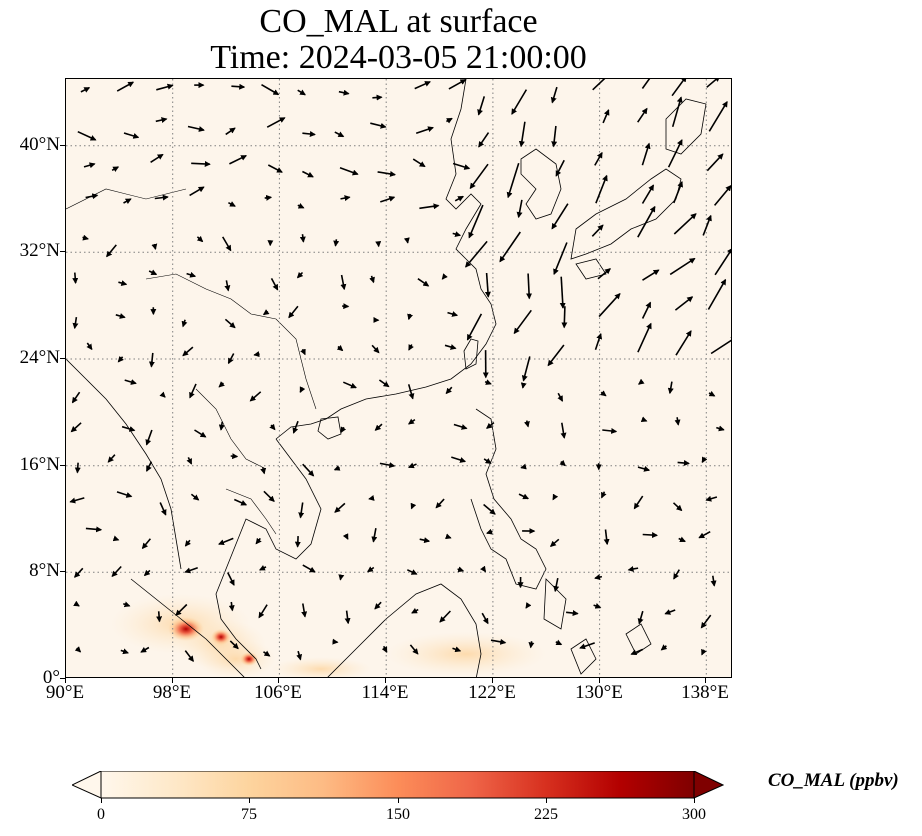  Describe the element at coordinates (398, 814) in the screenshot. I see `colorbar-tick-label: 150` at that location.